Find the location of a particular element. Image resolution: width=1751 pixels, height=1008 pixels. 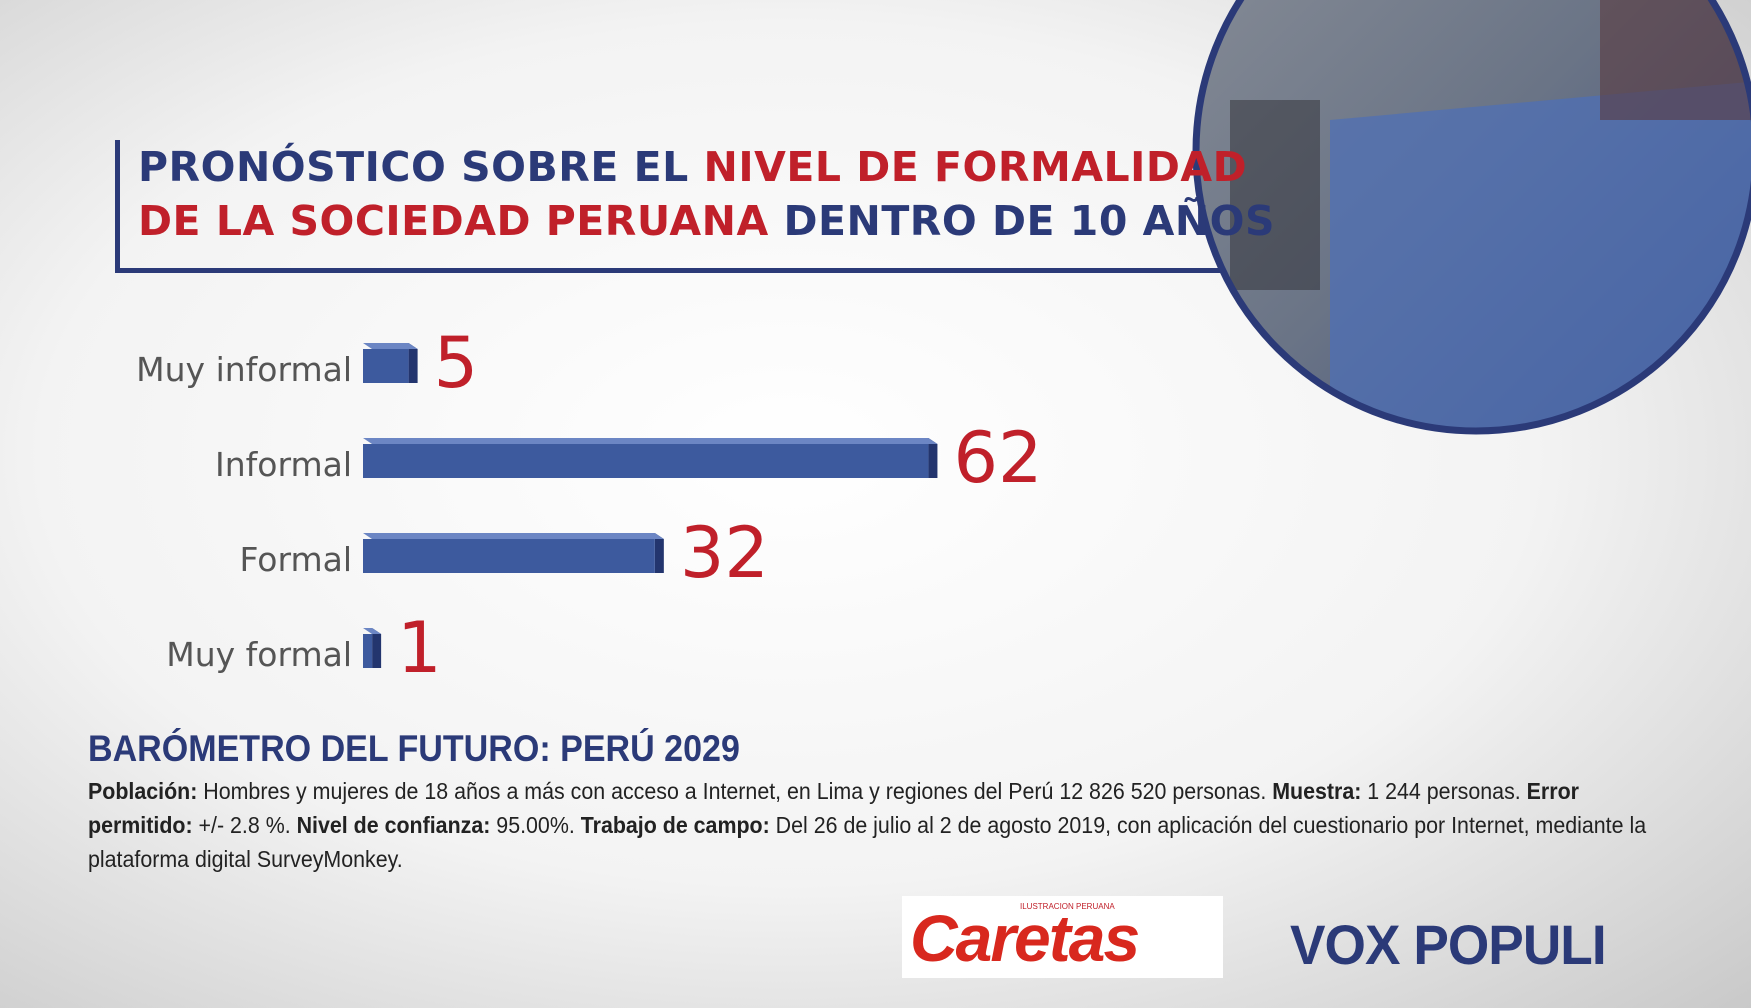

title-line: DE LA SOCIEDAD PERUANA DENTRO DE 10 AÑOS is located at coordinates (697, 221).